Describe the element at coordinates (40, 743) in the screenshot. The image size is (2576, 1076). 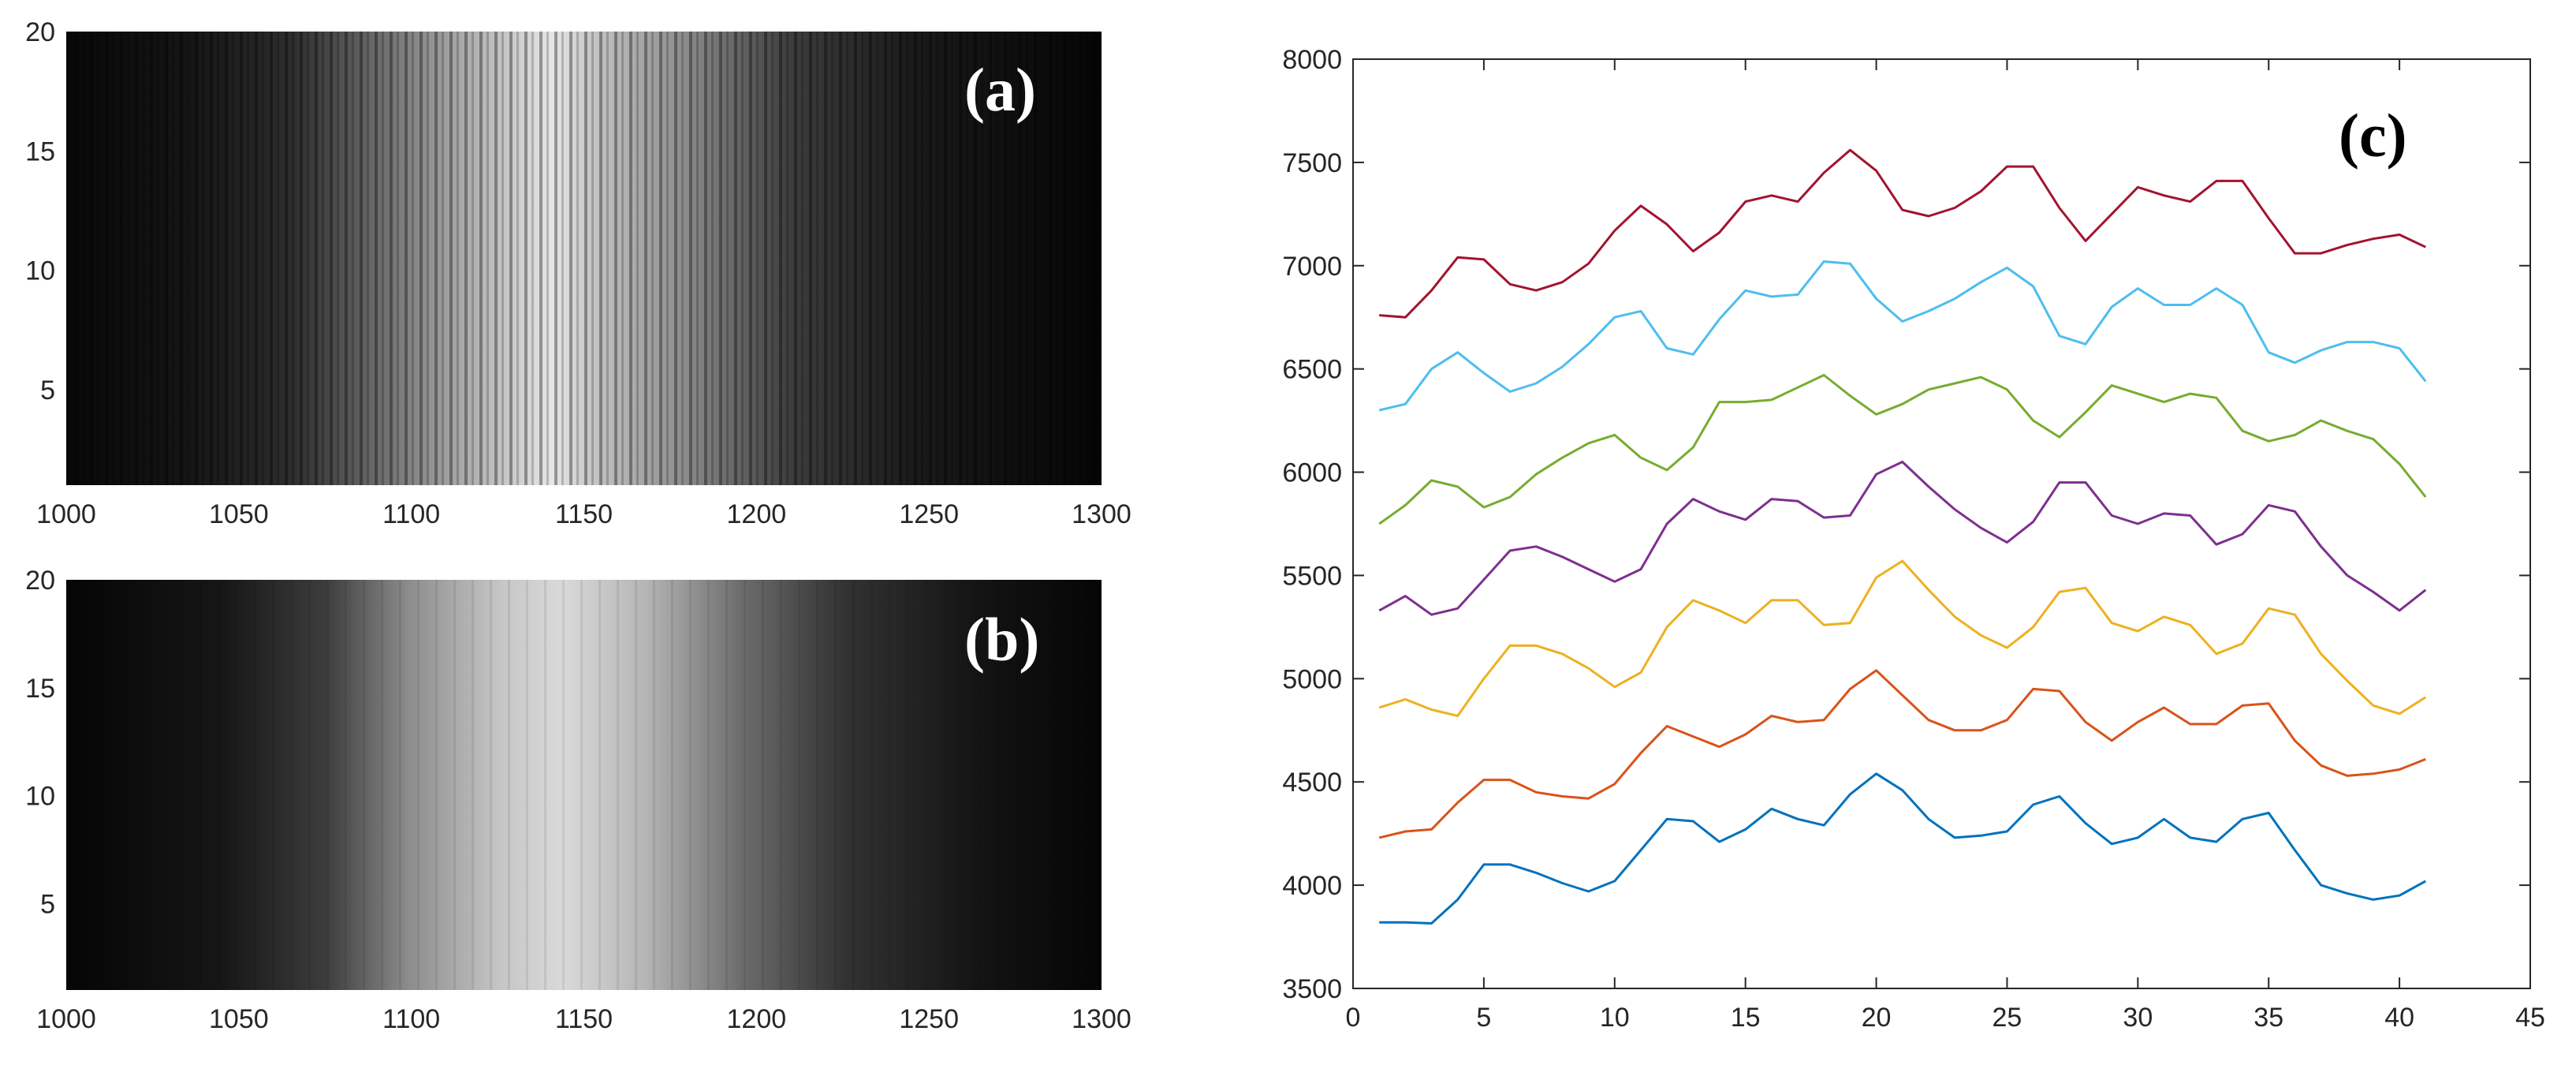
I see `panel-b-y-ticks: 5 10 15 20` at that location.